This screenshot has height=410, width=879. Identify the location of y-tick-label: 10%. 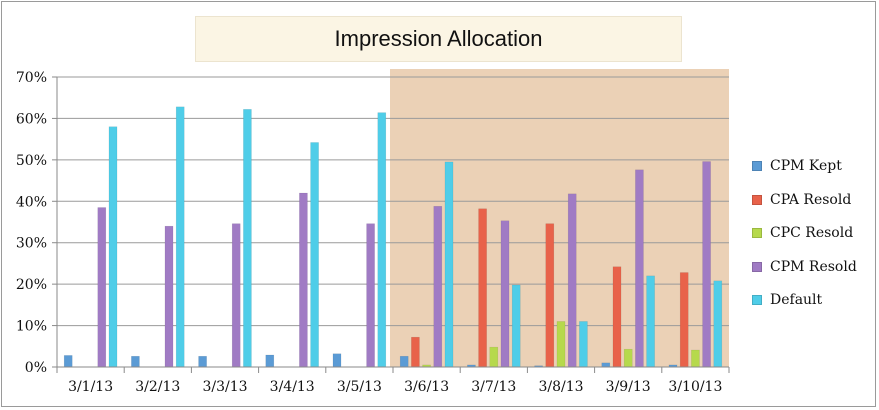
(31, 327).